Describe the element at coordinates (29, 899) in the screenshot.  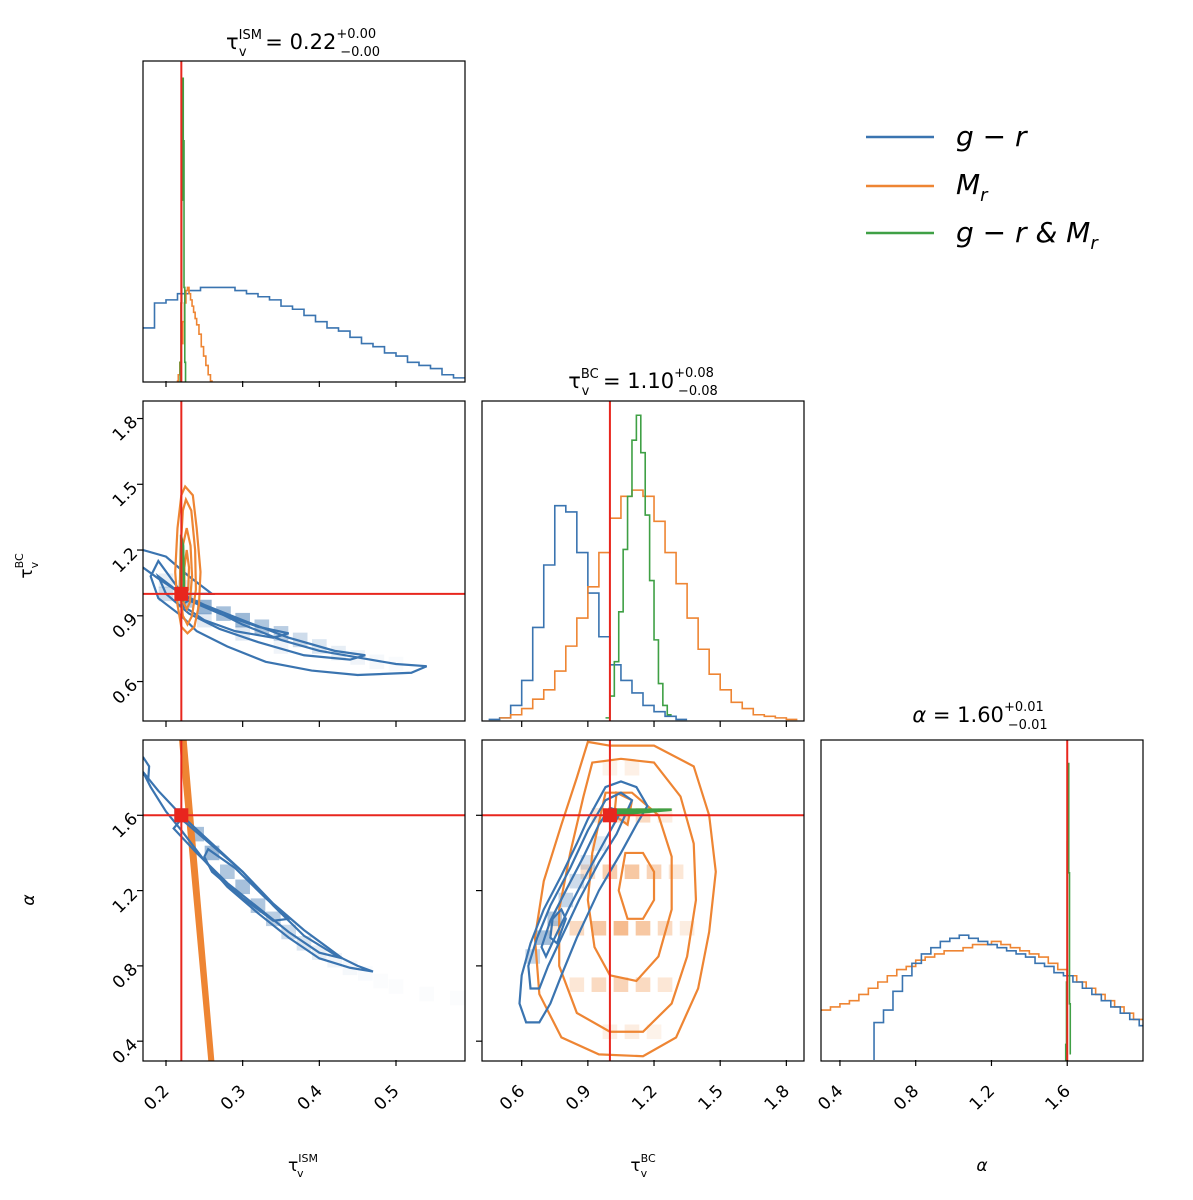
I see `ylabel-alpha: α` at that location.